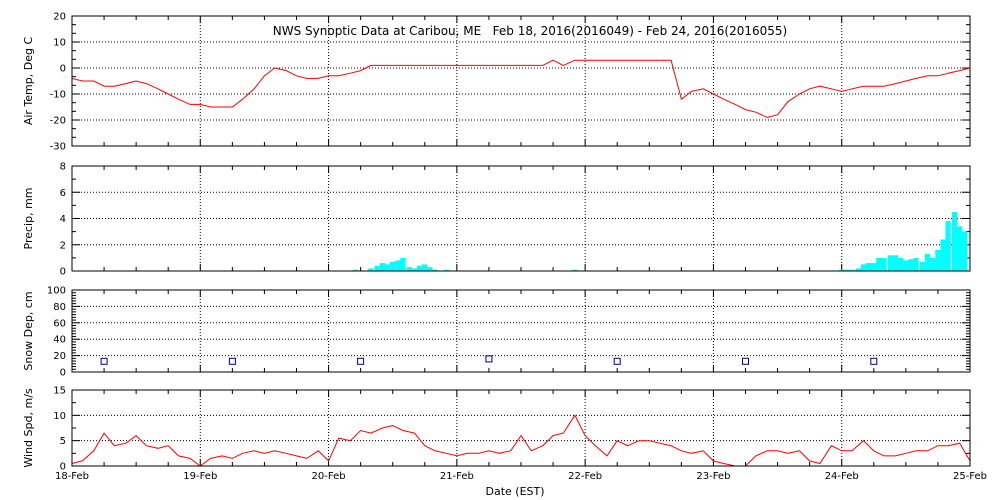  Describe the element at coordinates (521, 440) in the screenshot. I see `wind-speed-series-line` at that location.